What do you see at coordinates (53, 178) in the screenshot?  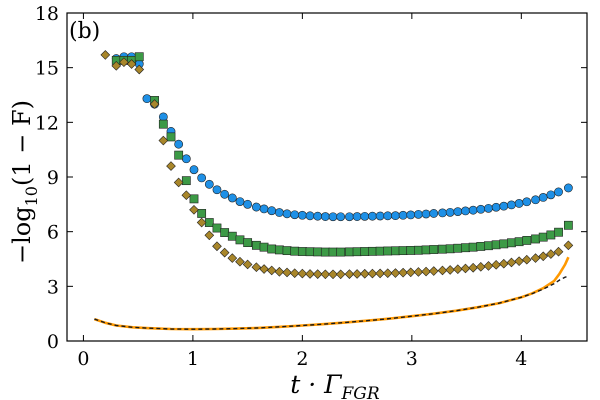 I see `y-tick-label: 9` at bounding box center [53, 178].